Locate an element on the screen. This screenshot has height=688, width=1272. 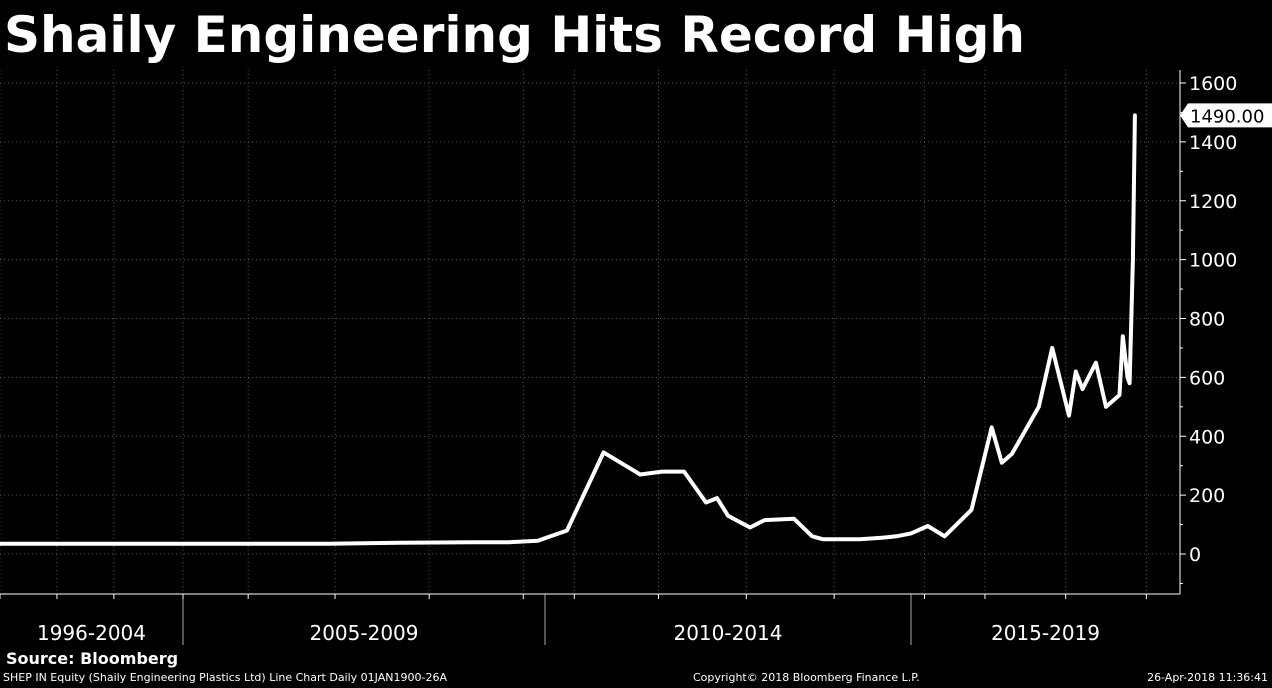
footer-copyright: Copyright© 2018 Bloomberg Finance L.P. is located at coordinates (806, 677).